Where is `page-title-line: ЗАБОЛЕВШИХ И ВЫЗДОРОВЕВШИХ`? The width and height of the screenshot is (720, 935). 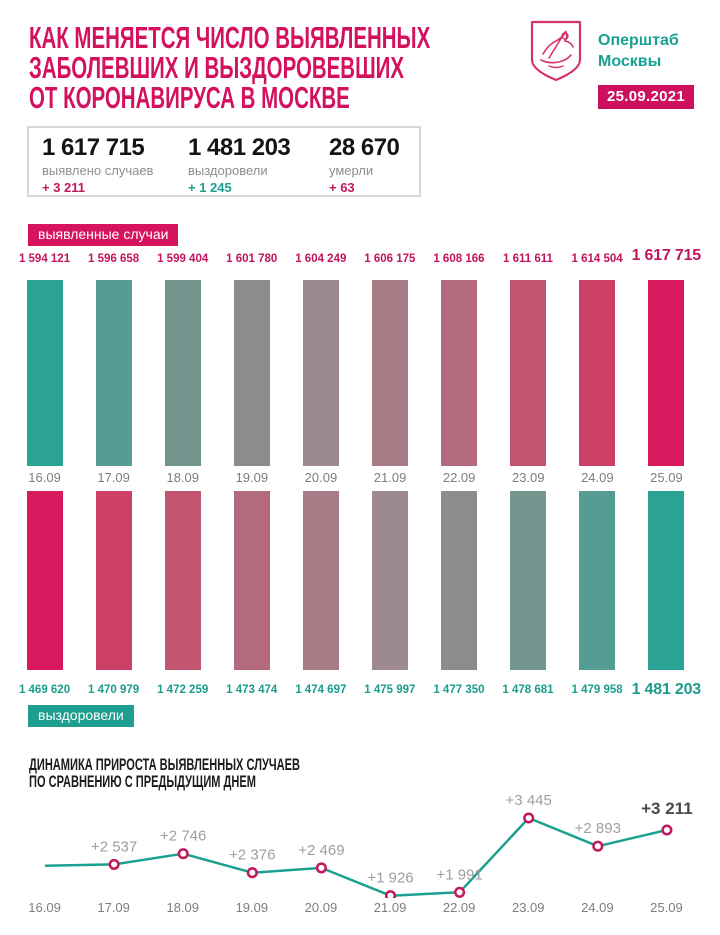 page-title-line: ЗАБОЛЕВШИХ И ВЫЗДОРОВЕВШИХ is located at coordinates (216, 67).